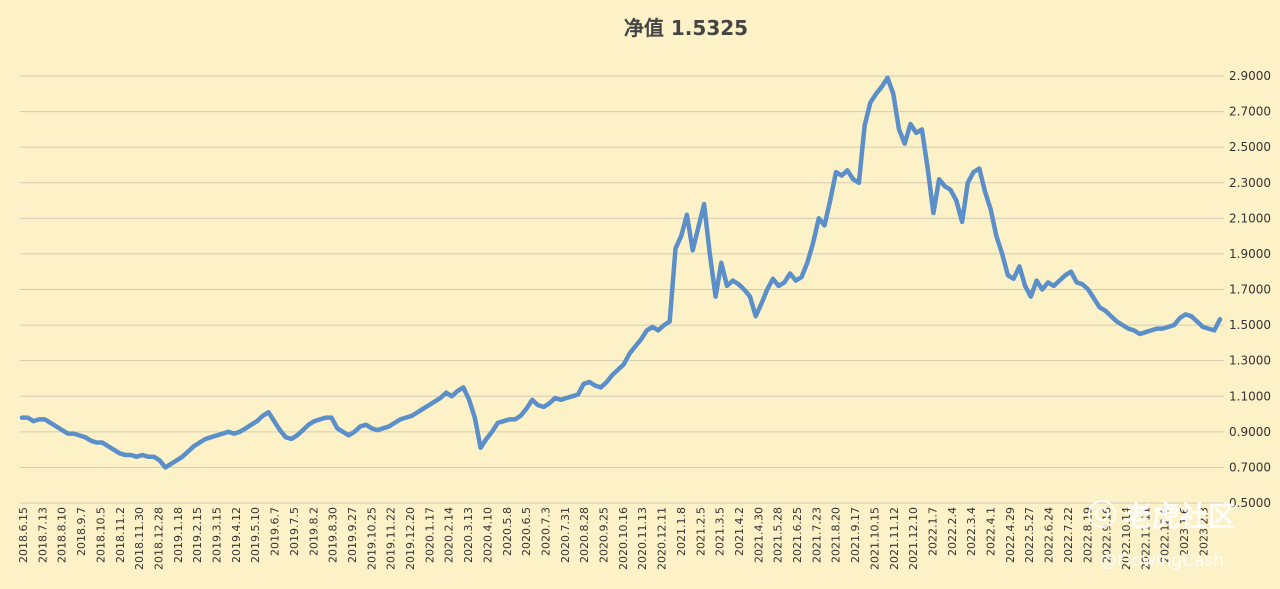 This screenshot has height=589, width=1280. Describe the element at coordinates (952, 531) in the screenshot. I see `x-tick-label: 2022.2.4` at that location.